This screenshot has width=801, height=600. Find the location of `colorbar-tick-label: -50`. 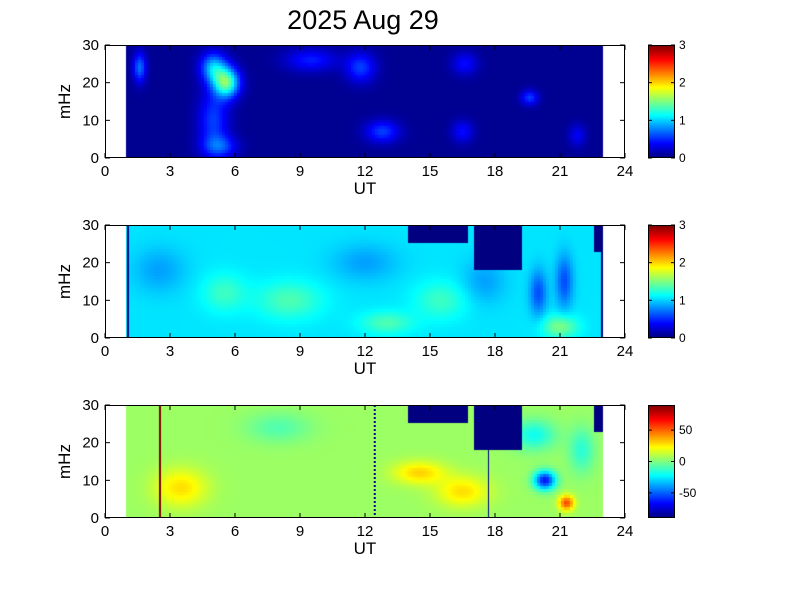

colorbar-tick-label: -50 is located at coordinates (688, 493).